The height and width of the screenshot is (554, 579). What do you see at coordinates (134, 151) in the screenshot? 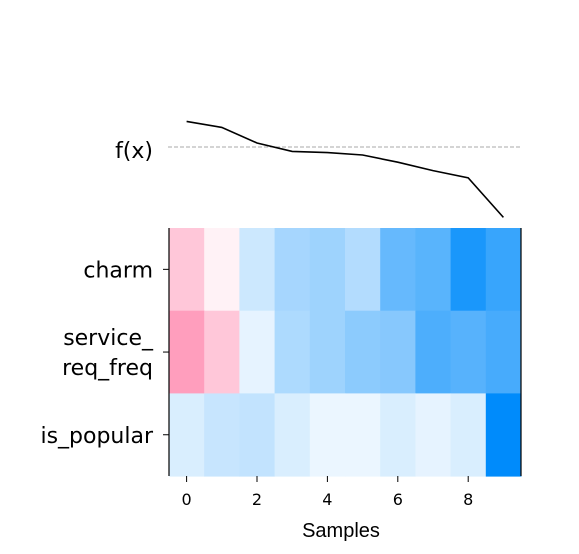
I see `fx-label: f(x)` at bounding box center [134, 151].